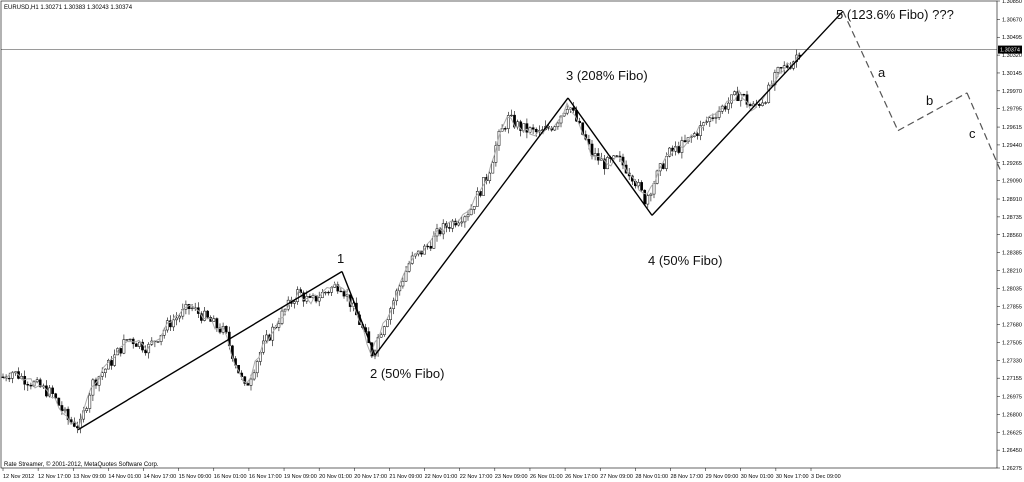  I want to click on y-tick-label: 1.28560, so click(1012, 236).